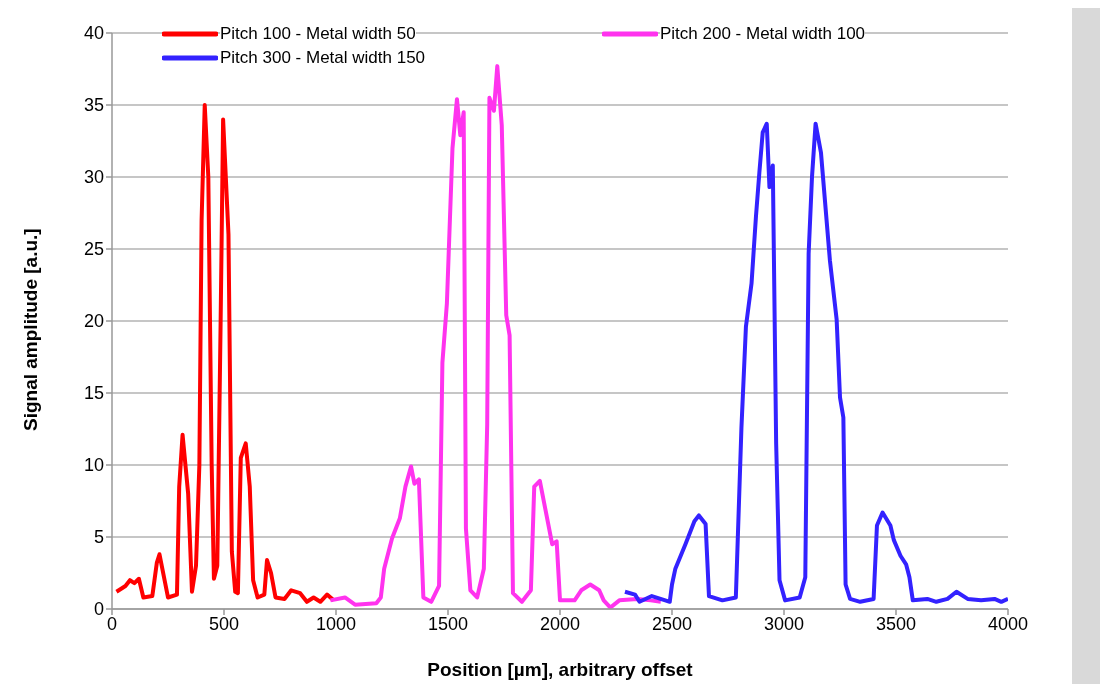  Describe the element at coordinates (318, 34) in the screenshot. I see `legend-label: Pitch 100 - Metal width 50` at that location.